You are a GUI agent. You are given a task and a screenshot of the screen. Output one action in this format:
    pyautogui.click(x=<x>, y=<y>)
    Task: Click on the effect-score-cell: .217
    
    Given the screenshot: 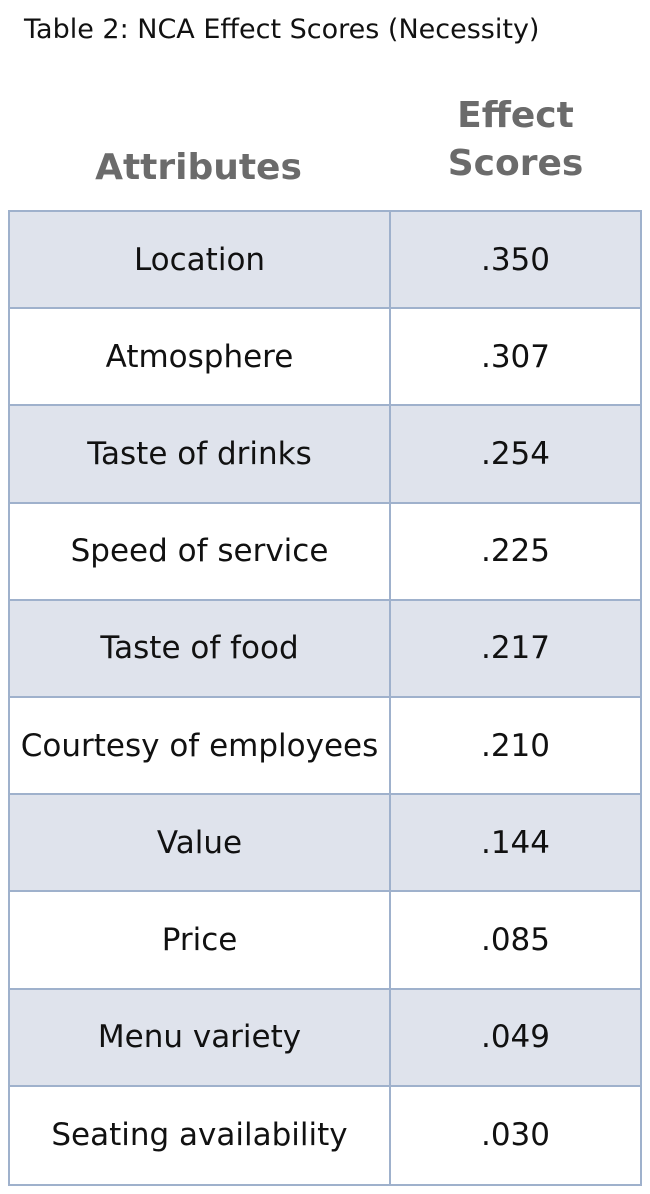 What is the action you would take?
    pyautogui.click(x=515, y=648)
    